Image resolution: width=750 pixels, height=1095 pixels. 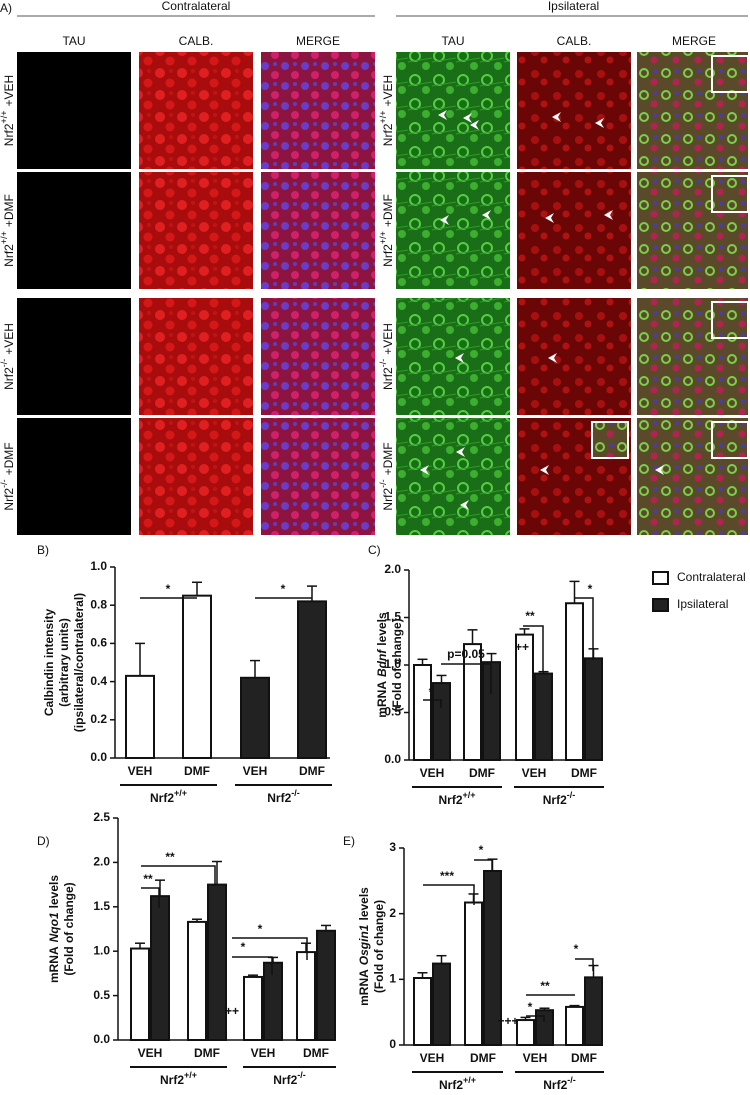 What do you see at coordinates (64, 662) in the screenshot?
I see `y-axis-label: (arbitrary units)` at bounding box center [64, 662].